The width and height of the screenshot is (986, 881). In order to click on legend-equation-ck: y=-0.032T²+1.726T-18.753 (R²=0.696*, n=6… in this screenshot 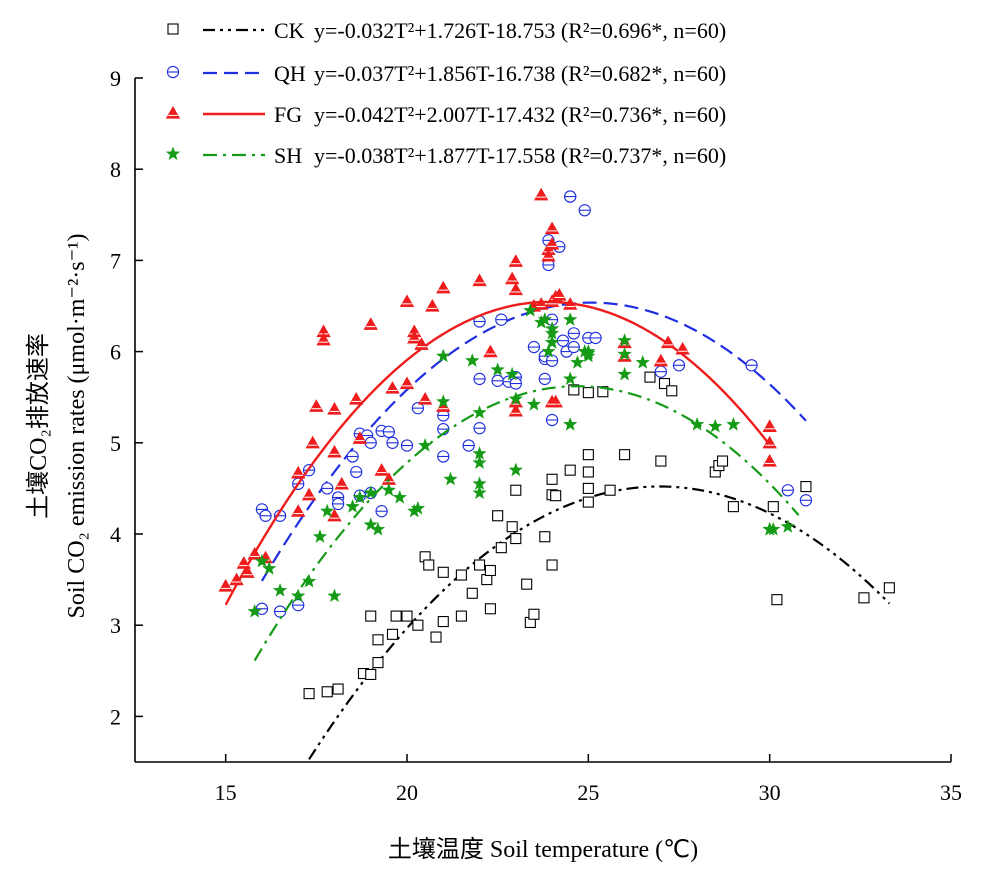, I will do `click(520, 30)`.